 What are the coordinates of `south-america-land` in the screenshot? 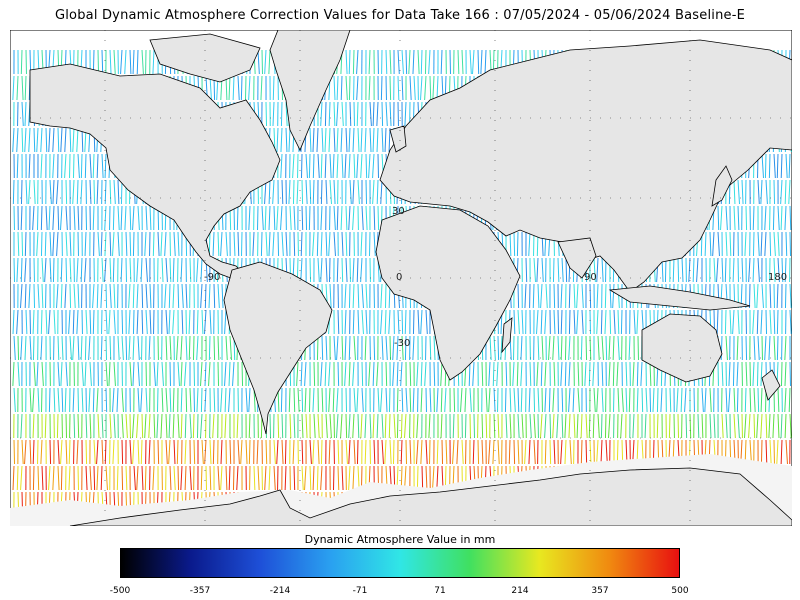 It's located at (278, 348).